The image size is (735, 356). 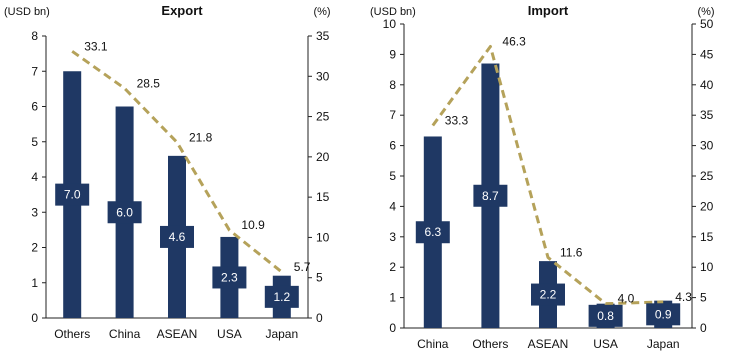 What do you see at coordinates (707, 24) in the screenshot?
I see `import-right-tick-label: 50` at bounding box center [707, 24].